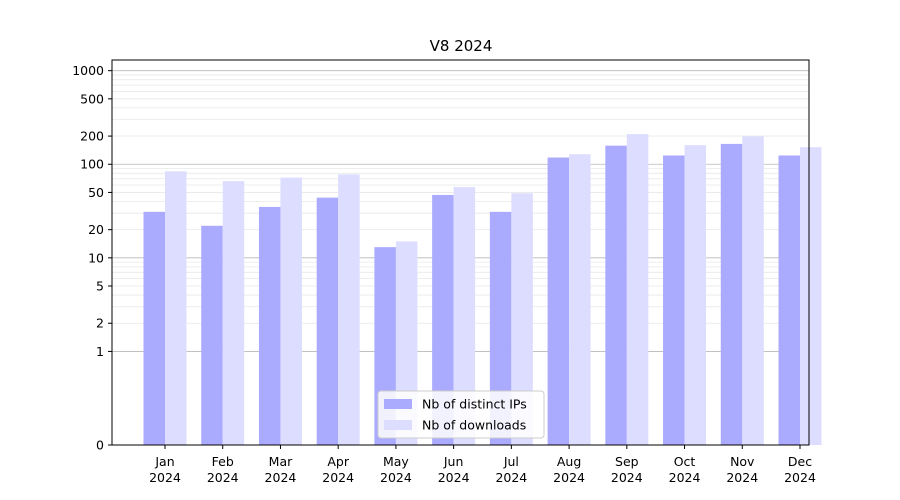 This screenshot has width=900, height=500. Describe the element at coordinates (674, 300) in the screenshot. I see `bar-distinct-ips-oct` at that location.